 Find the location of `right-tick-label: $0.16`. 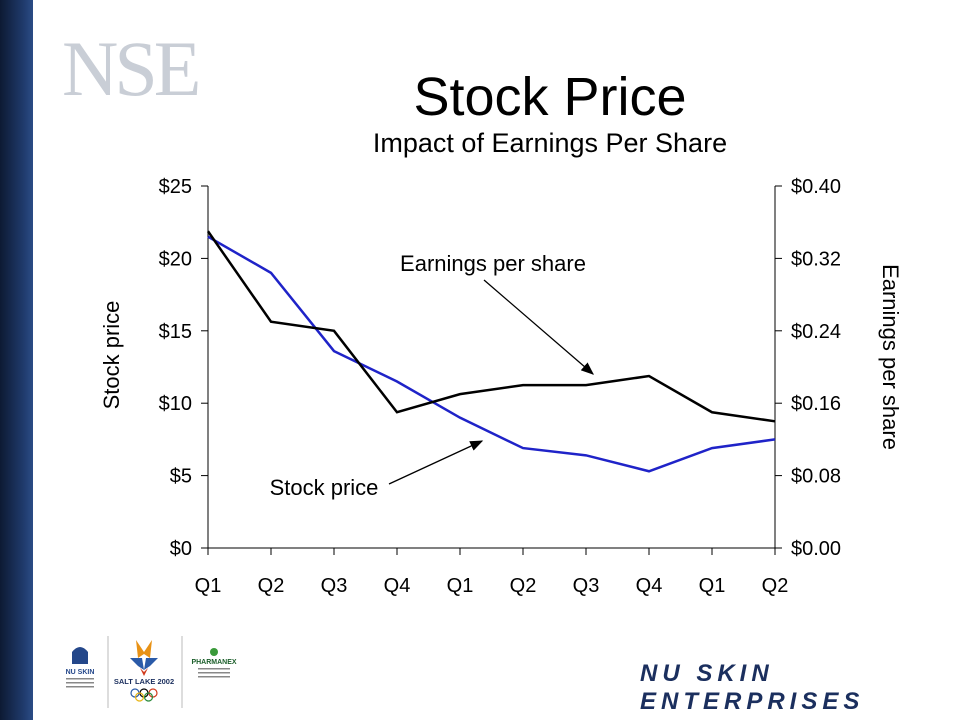

right-tick-label: $0.16 is located at coordinates (816, 404).